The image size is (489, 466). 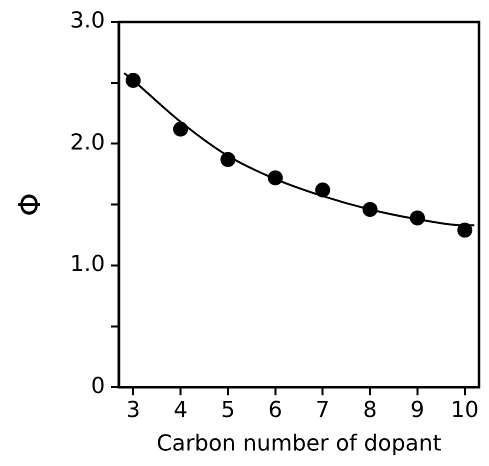 I want to click on x-tick-label: 3, so click(x=133, y=411).